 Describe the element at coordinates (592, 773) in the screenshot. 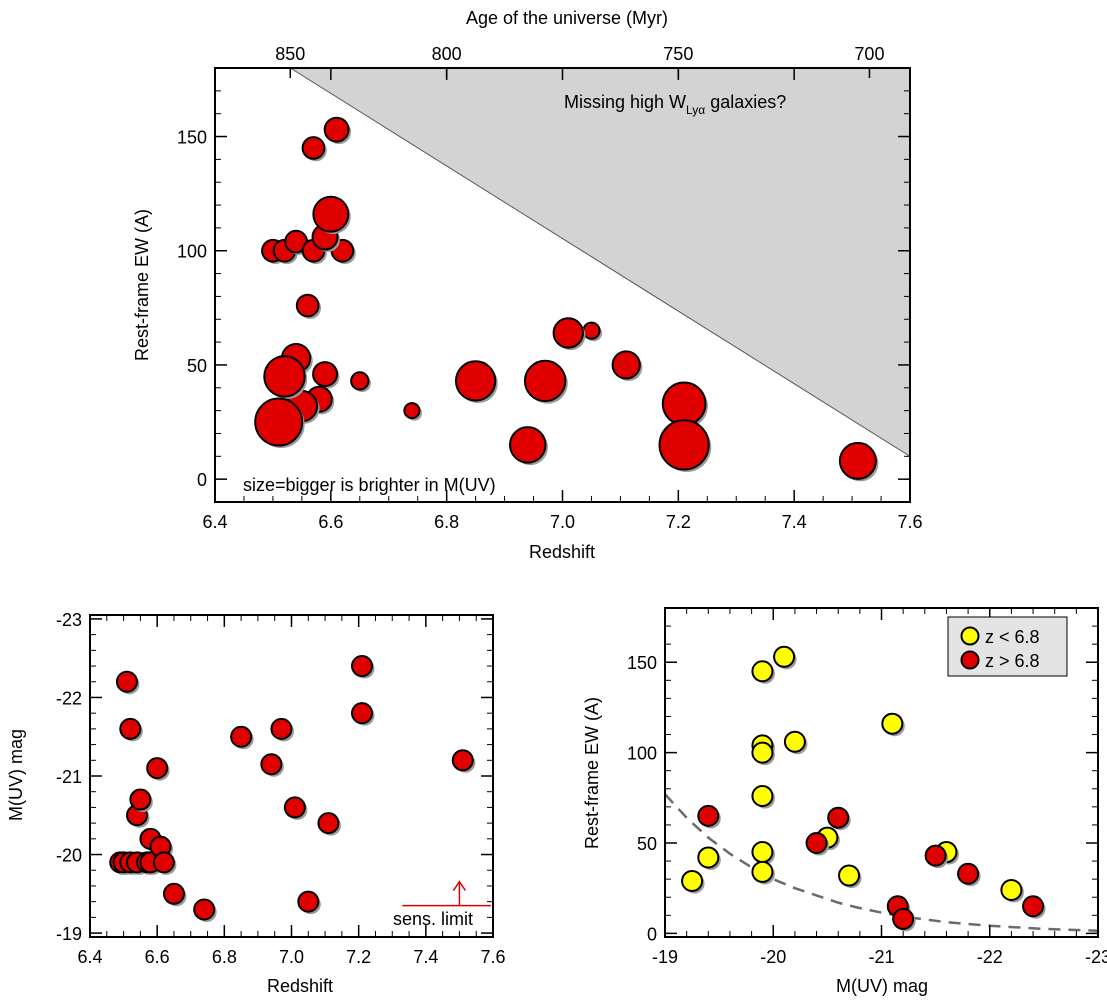

I see `bottom-right-y-axis-title: Rest-frame EW (A)` at that location.